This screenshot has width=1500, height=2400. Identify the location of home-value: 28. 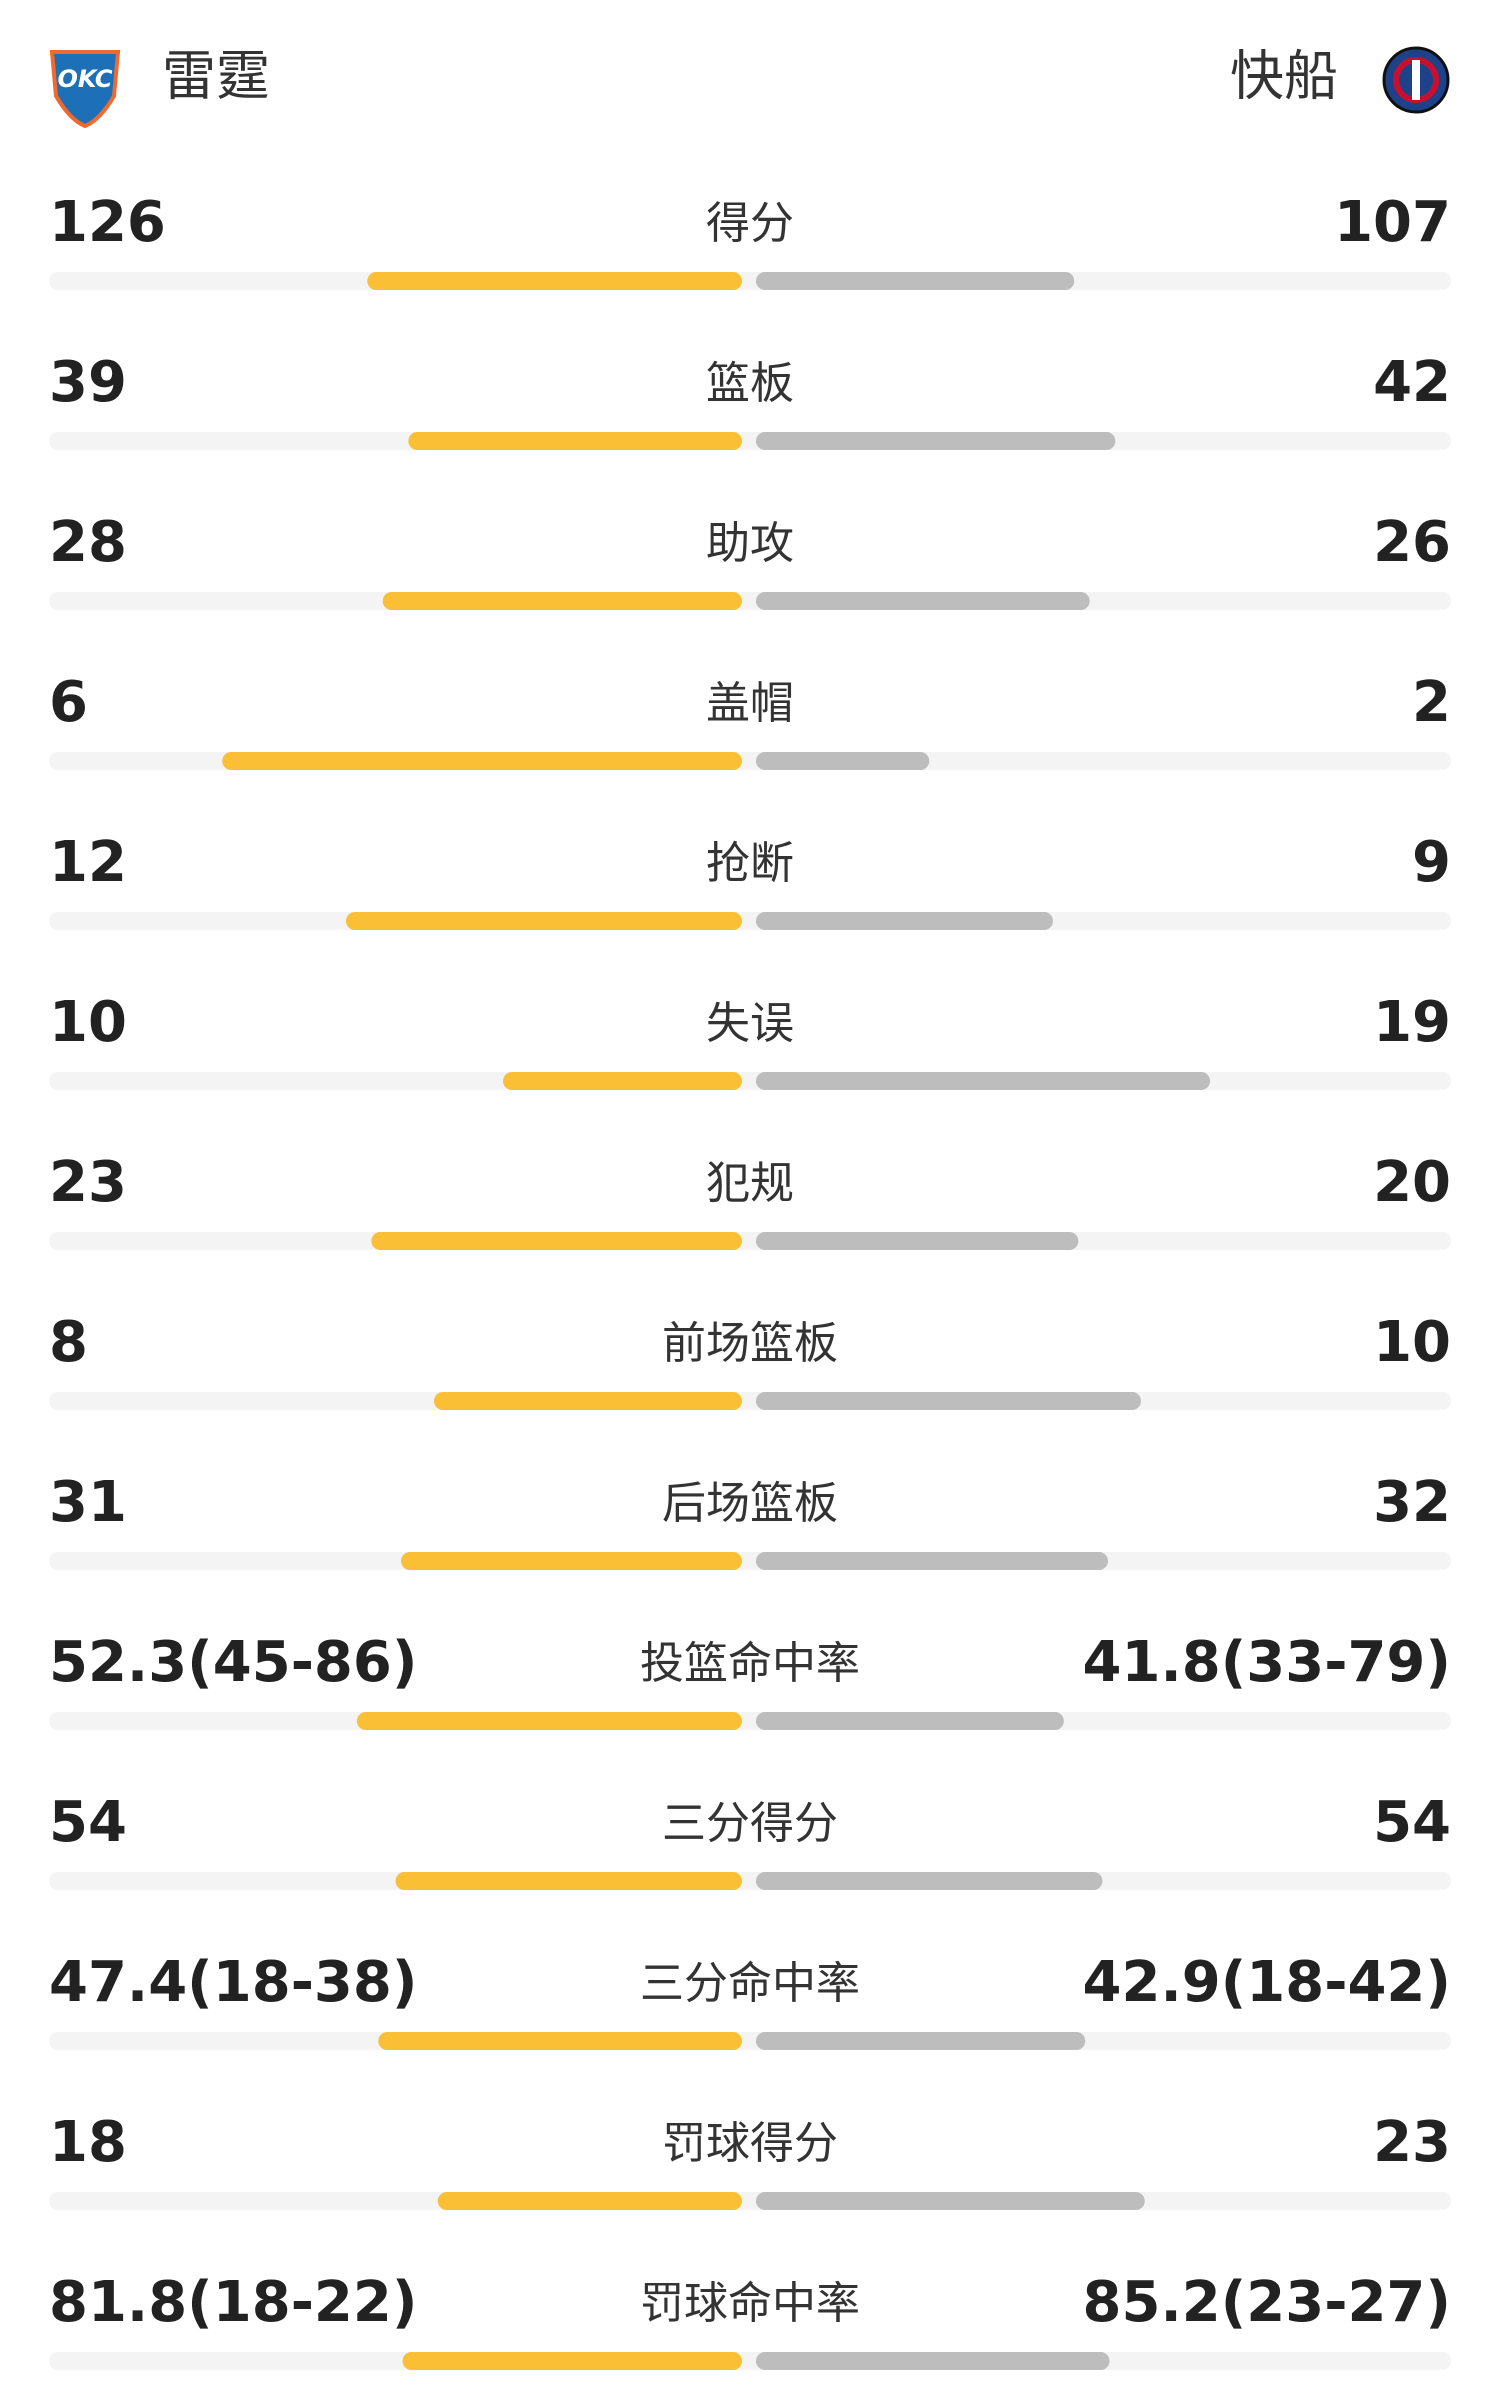
(88, 542).